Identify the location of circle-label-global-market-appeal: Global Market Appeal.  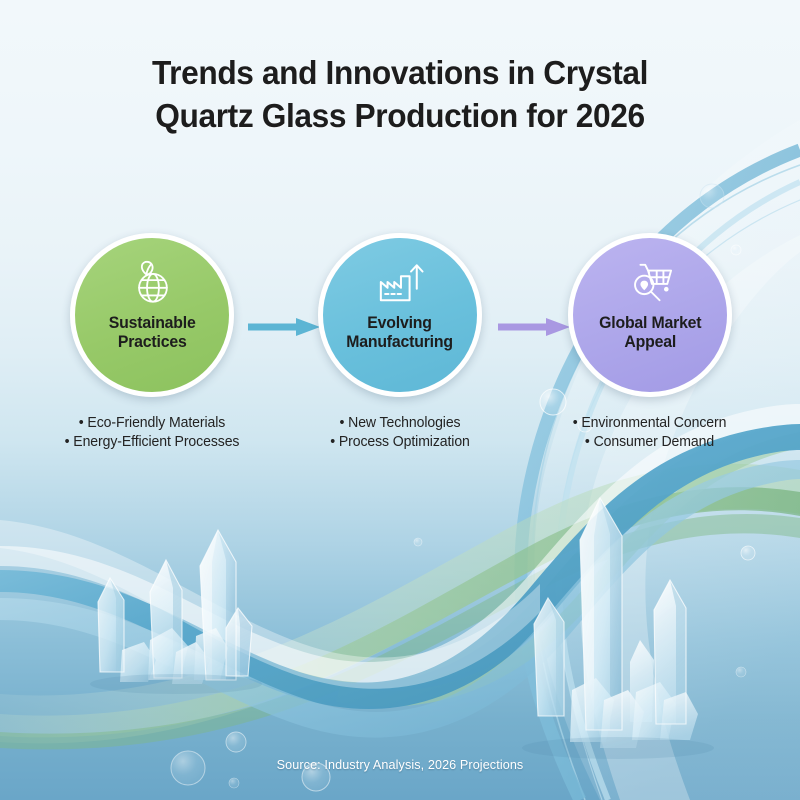
(650, 333).